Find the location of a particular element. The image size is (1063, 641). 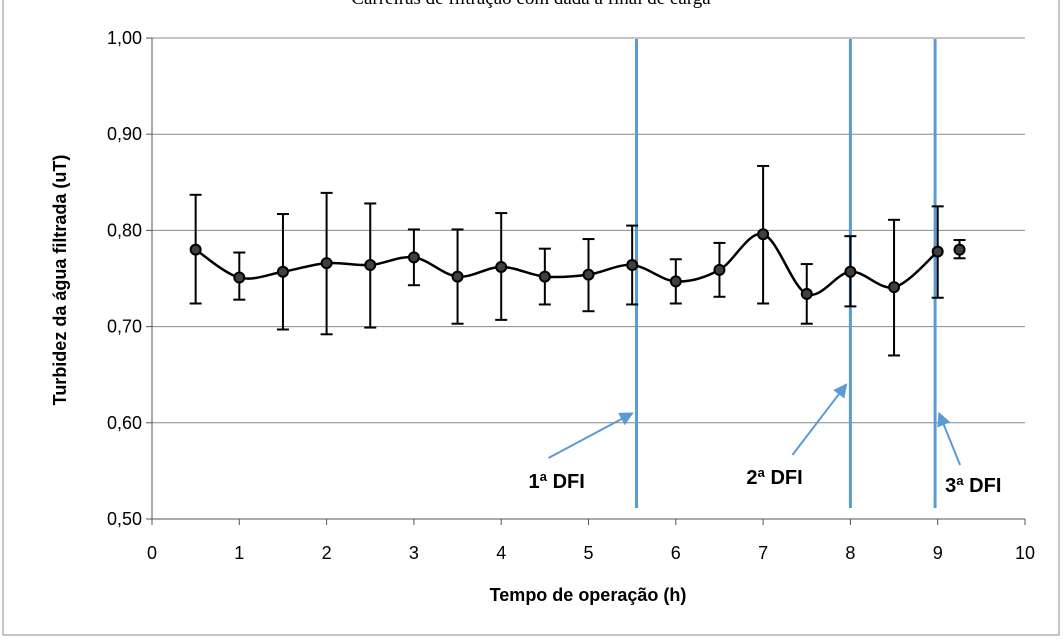

x-axis-label: Tempo de operação (h) is located at coordinates (588, 595).